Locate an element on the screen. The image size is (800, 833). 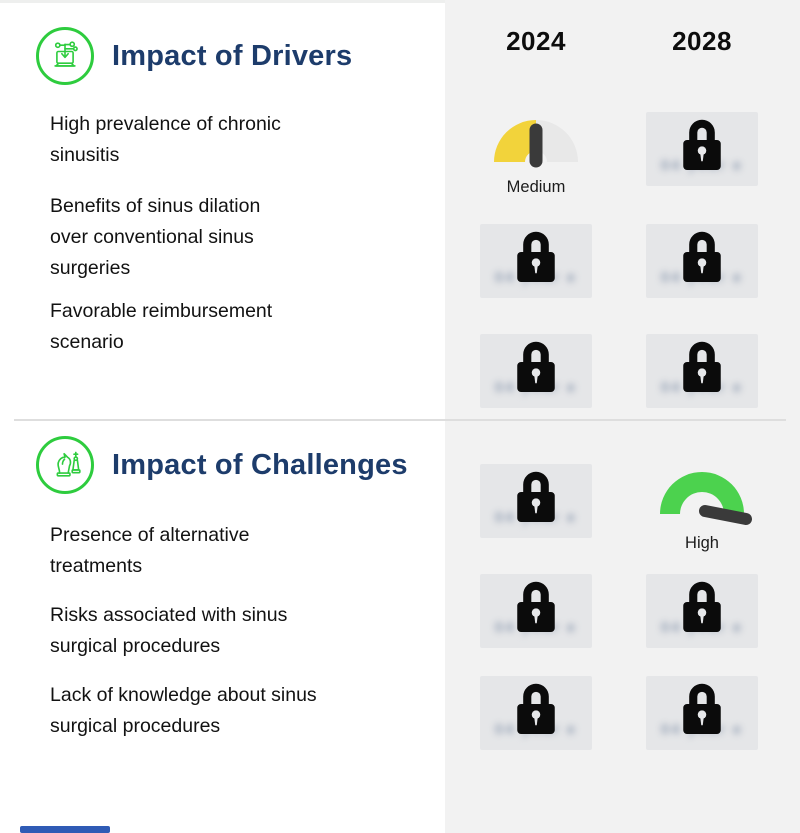
locked-tile-challenges-2-2024: 04 year e is located at coordinates (536, 611).